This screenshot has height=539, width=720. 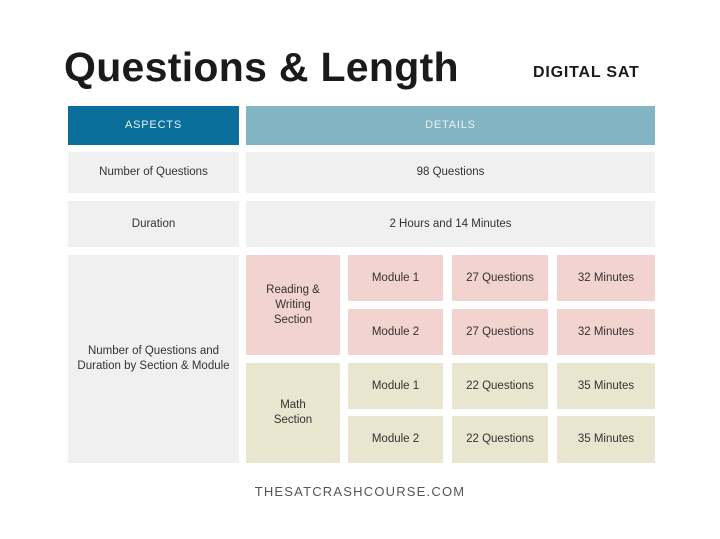 I want to click on detail-cell: 98 Questions, so click(x=450, y=172).